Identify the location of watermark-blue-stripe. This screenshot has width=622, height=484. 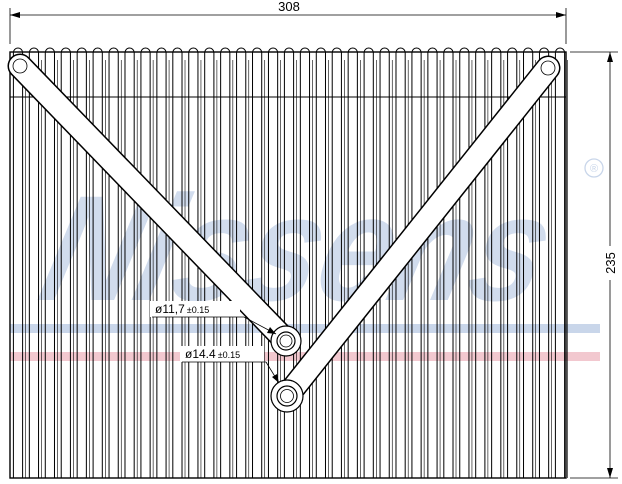
(305, 328).